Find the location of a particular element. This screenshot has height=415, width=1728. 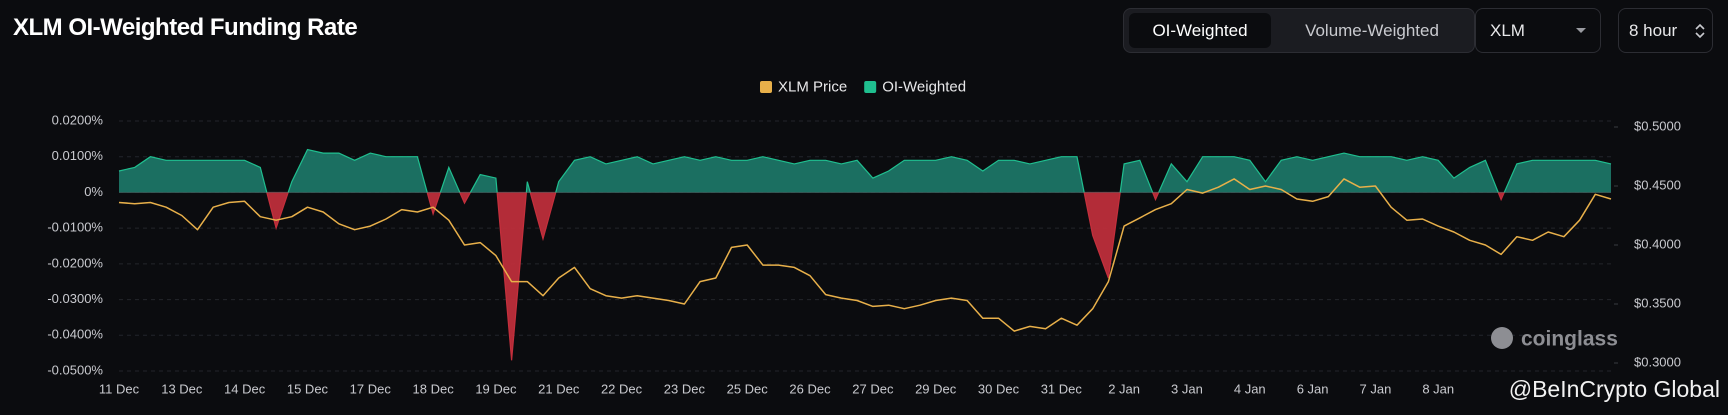

y-tick-label: -0.0500% is located at coordinates (75, 369).